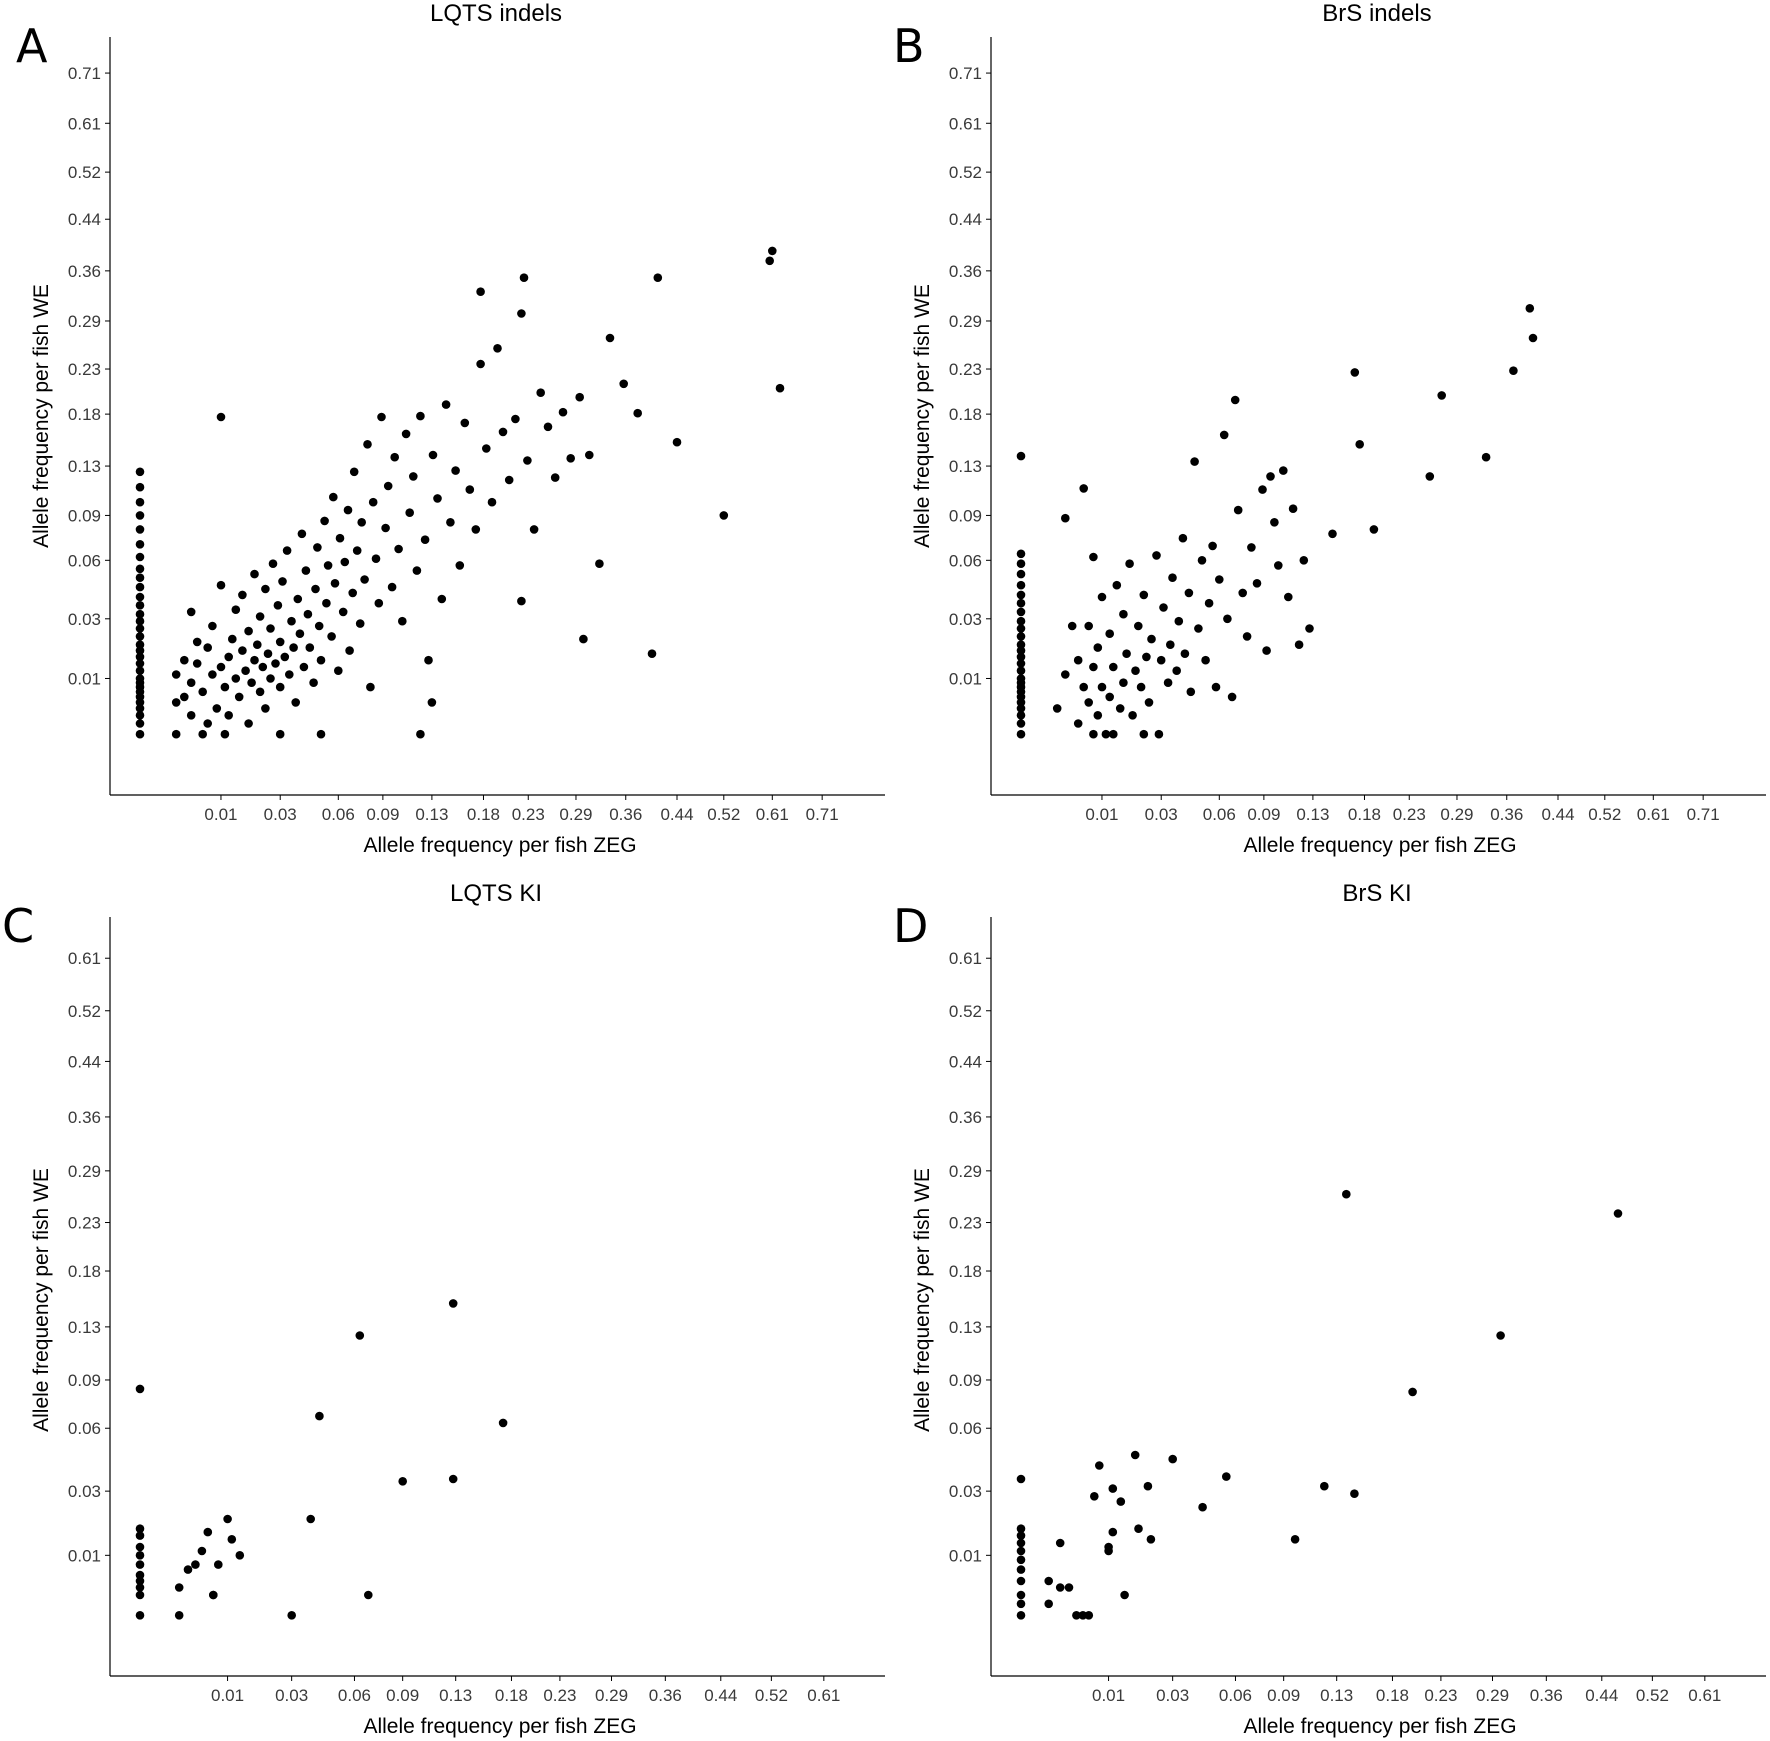 This screenshot has width=1770, height=1741. I want to click on panel-c-y-tick-label: 0.06, so click(84, 1428).